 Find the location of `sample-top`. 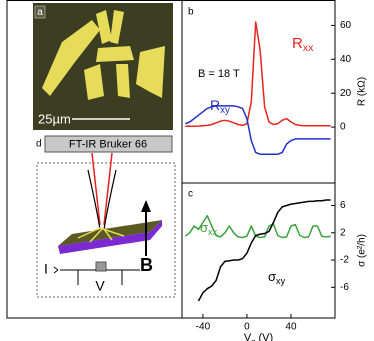

sample-top is located at coordinates (110, 233).